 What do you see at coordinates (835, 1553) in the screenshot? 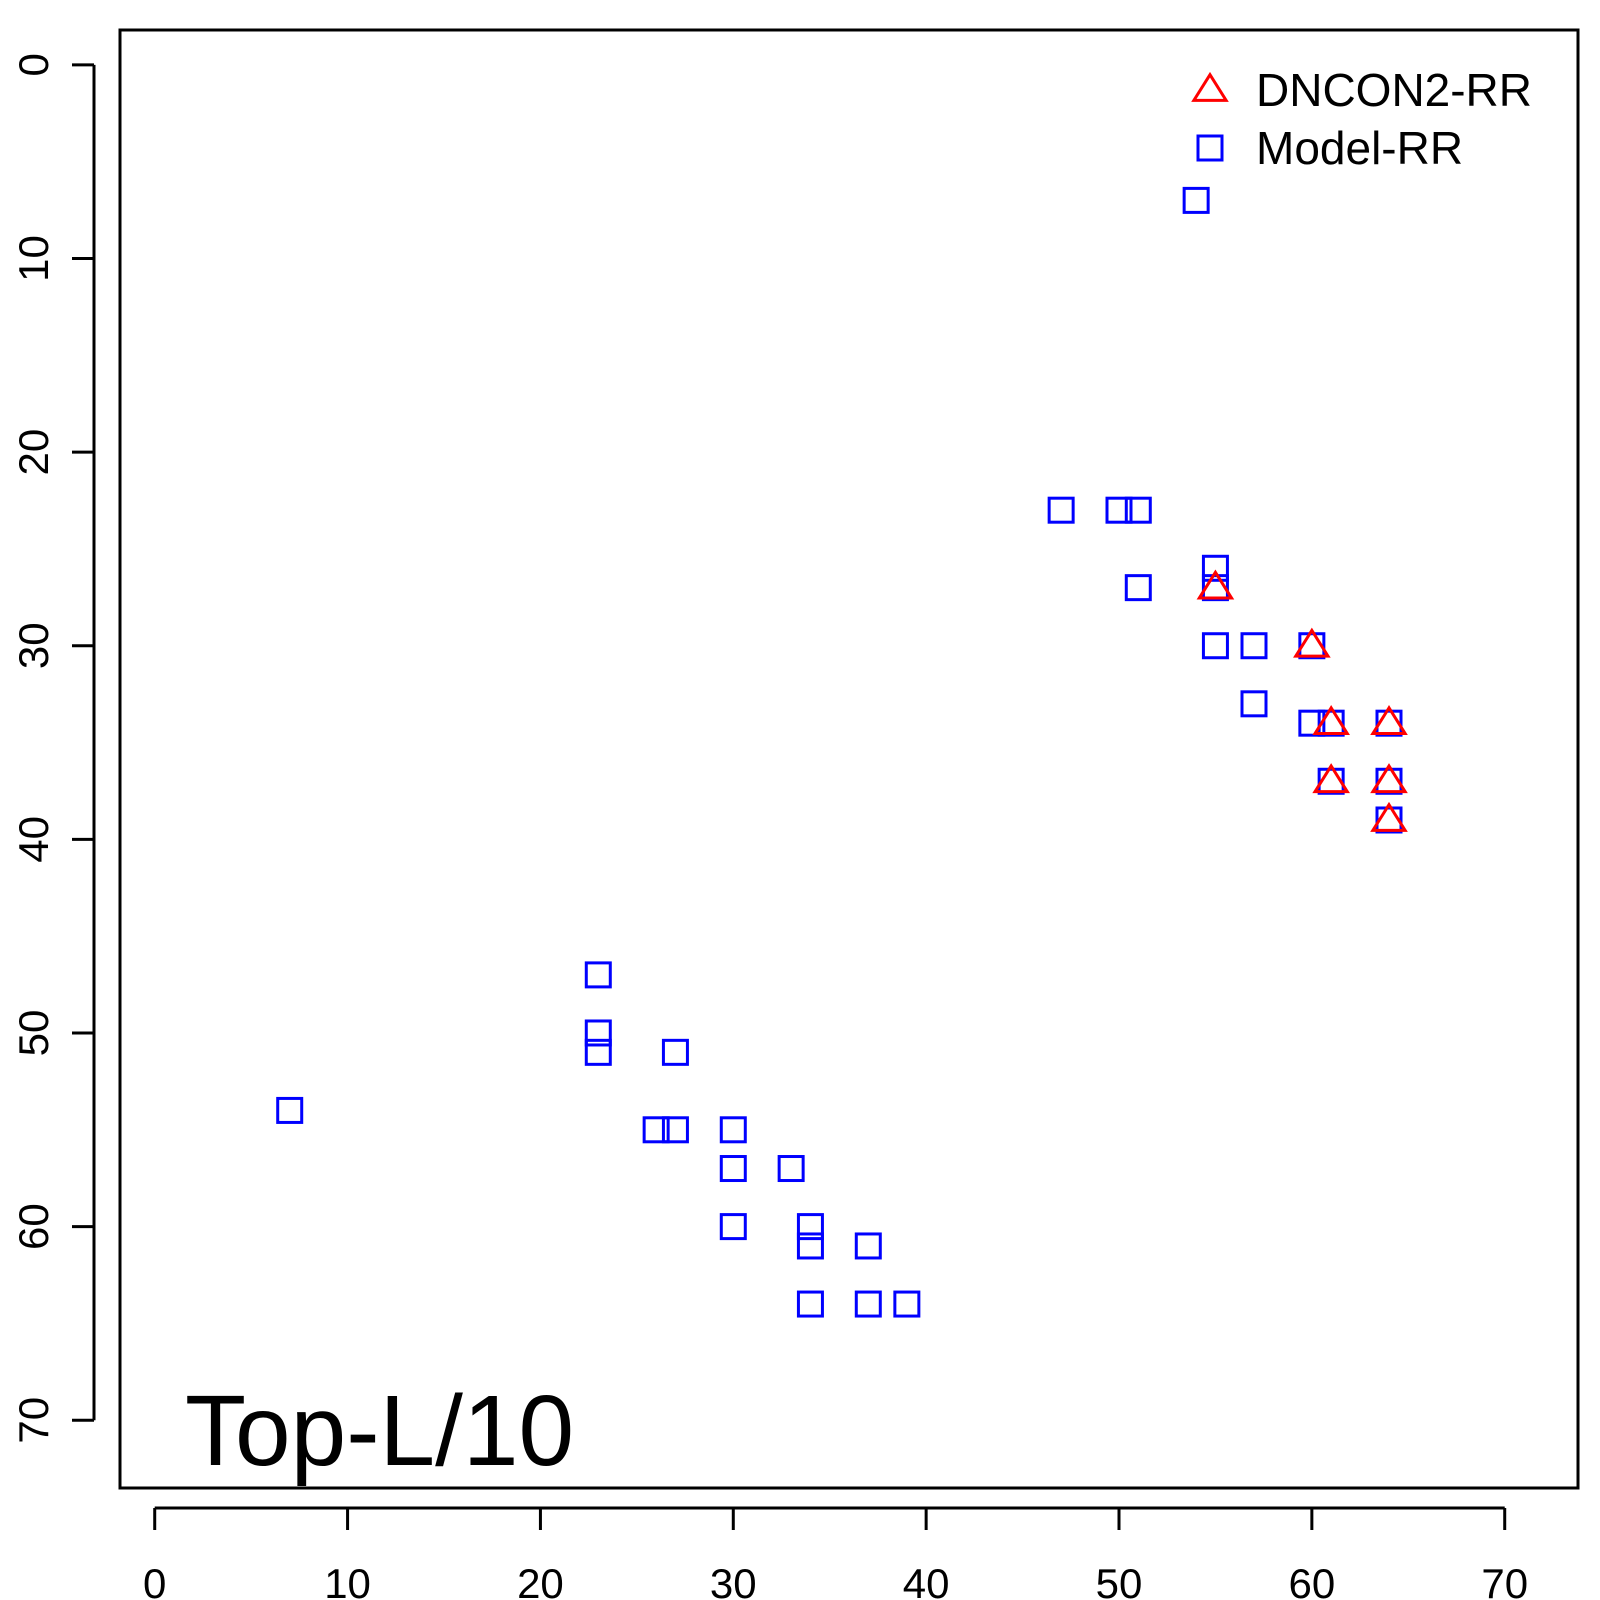
I see `x-axis: 0 10 20 30 40 50 60 70` at bounding box center [835, 1553].